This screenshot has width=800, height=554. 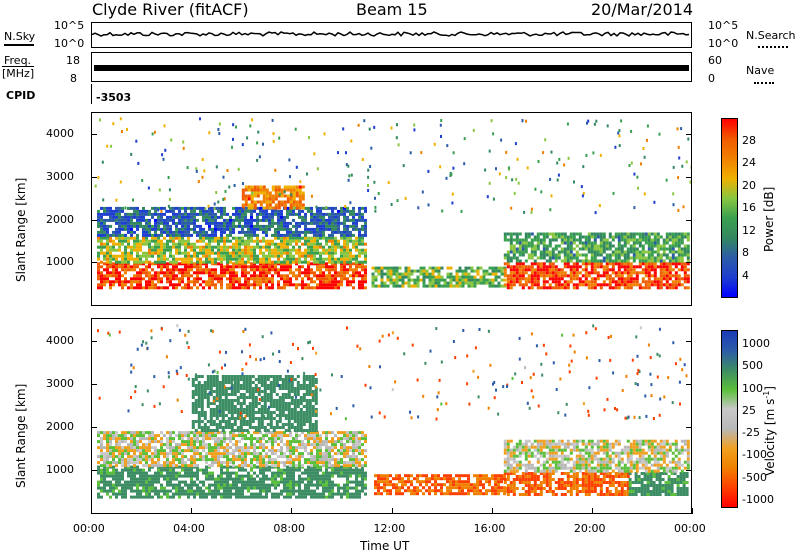 I want to click on velocity-cbar-tick-3: 25, so click(x=749, y=410).